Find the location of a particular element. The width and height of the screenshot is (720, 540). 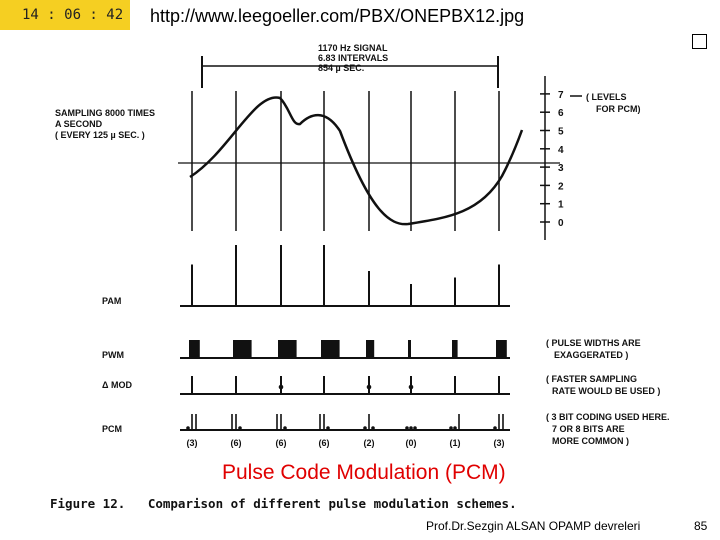

pcm-code-label: (2) is located at coordinates (369, 443).